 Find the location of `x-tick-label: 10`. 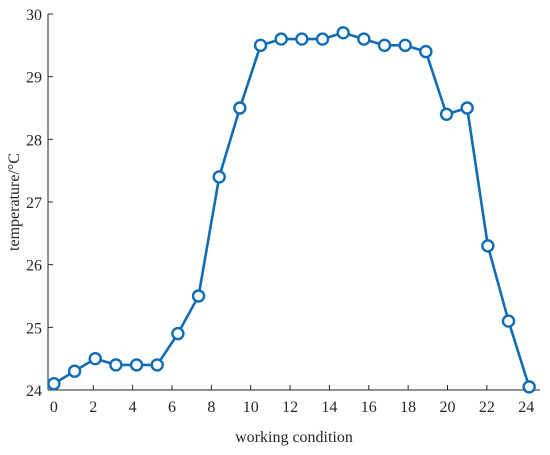

x-tick-label: 10 is located at coordinates (251, 407).